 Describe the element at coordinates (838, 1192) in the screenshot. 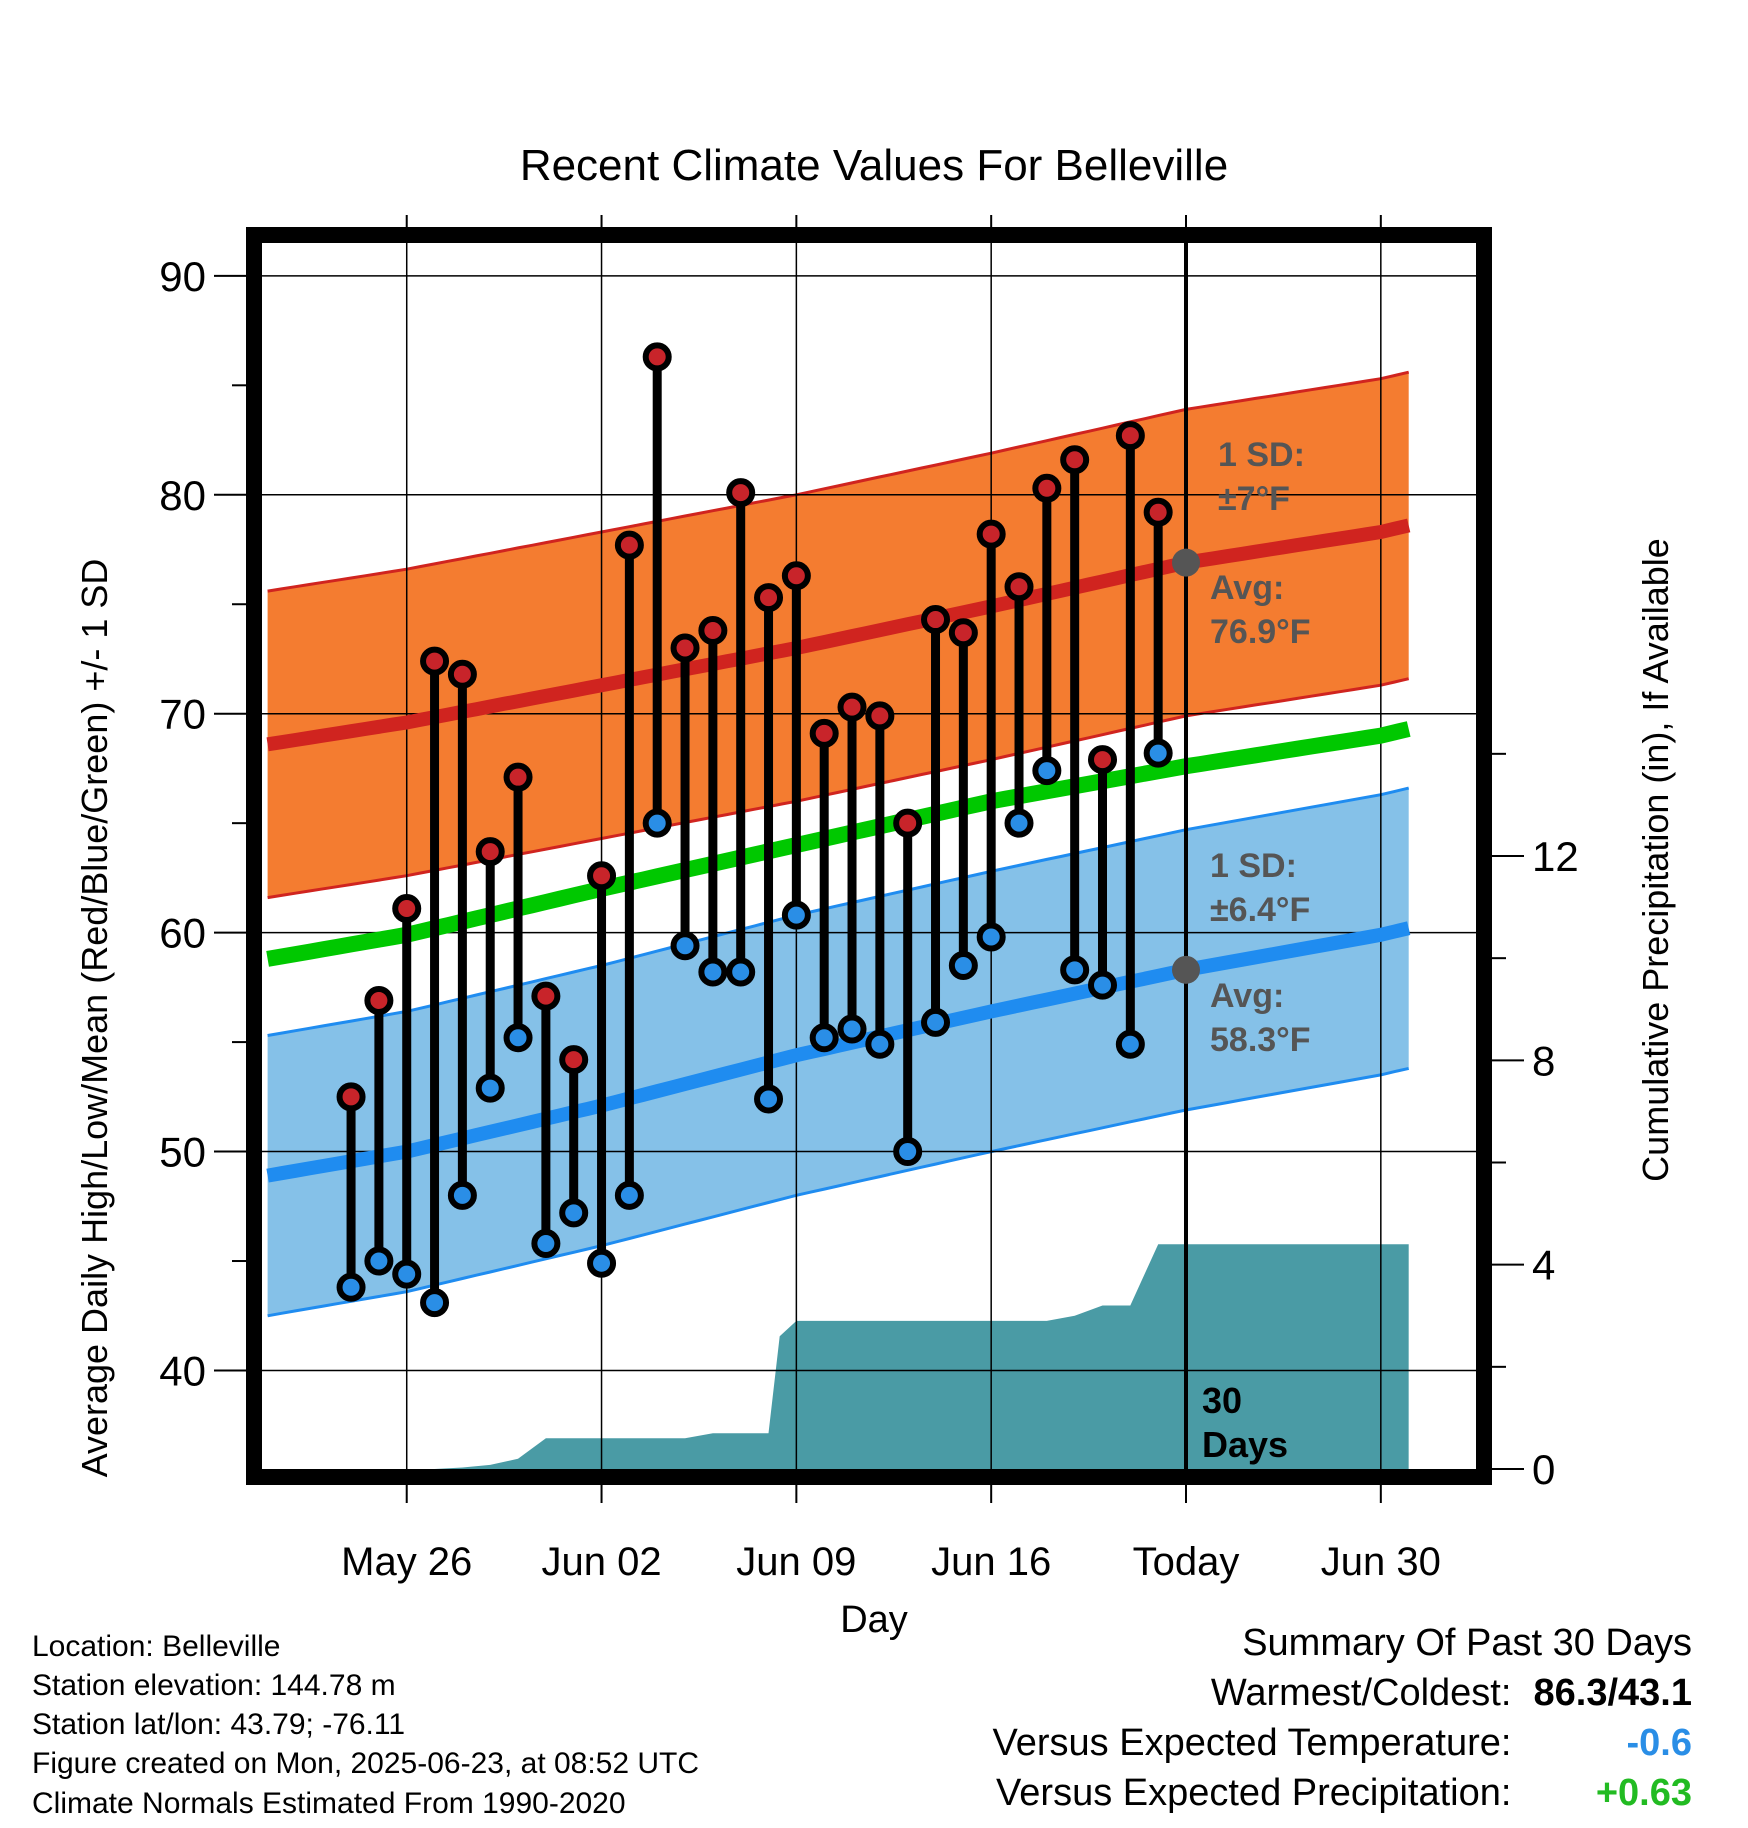

I see `low-sd-lower-edge` at that location.